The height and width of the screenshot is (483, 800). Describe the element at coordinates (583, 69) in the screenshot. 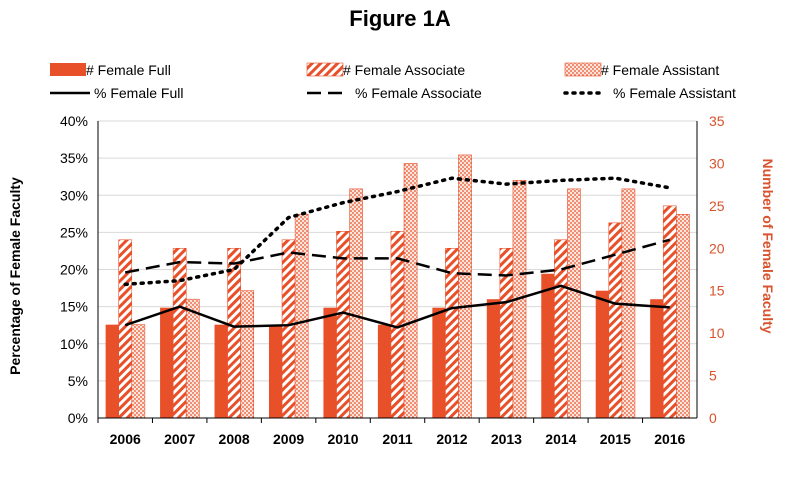

I see `legend-swatch-dotted` at that location.